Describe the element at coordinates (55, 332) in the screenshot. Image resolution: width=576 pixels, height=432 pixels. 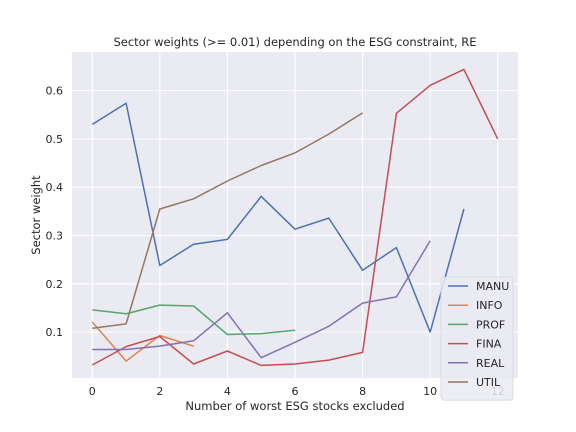
I see `y-tick-label: 0.1` at that location.